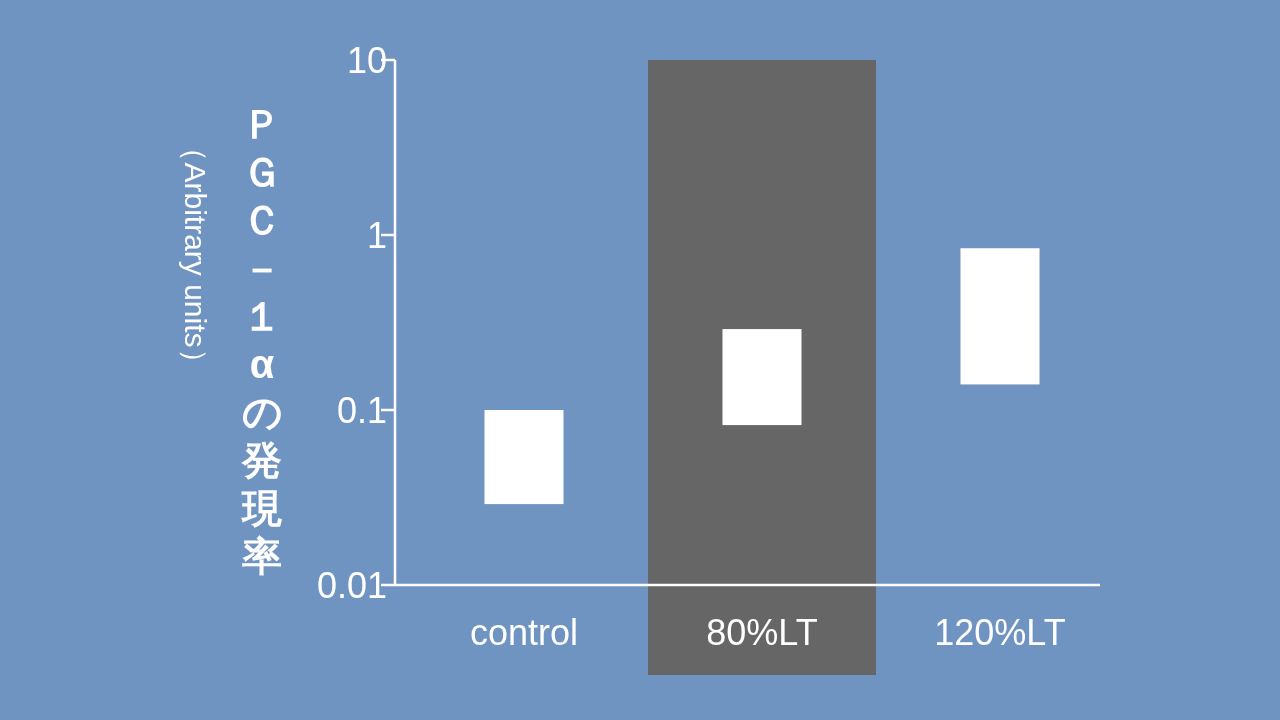 Image resolution: width=1280 pixels, height=720 pixels. I want to click on x-tick-label: 80%LT, so click(762, 632).